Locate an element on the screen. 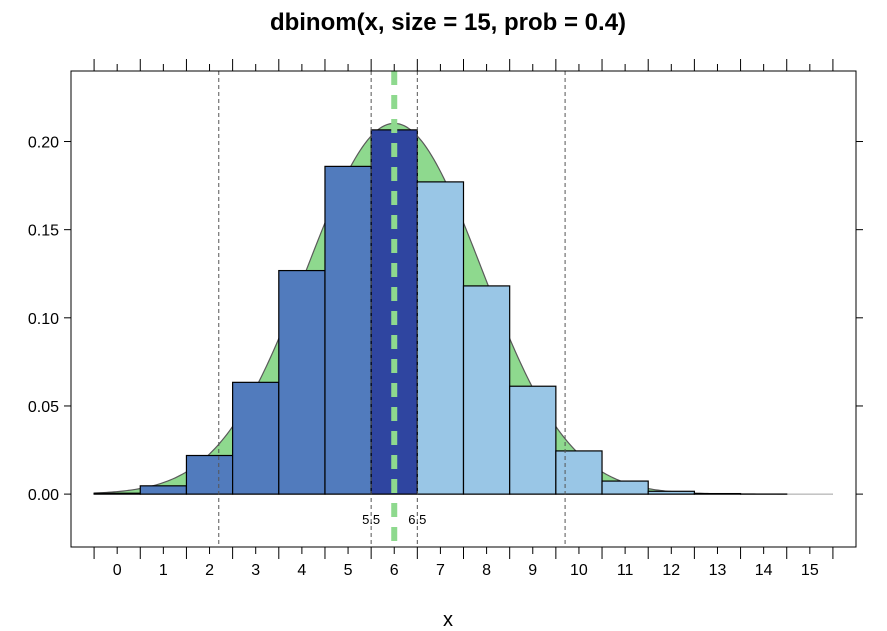 The height and width of the screenshot is (631, 887). annotation-6.5: 6.5 is located at coordinates (417, 519).